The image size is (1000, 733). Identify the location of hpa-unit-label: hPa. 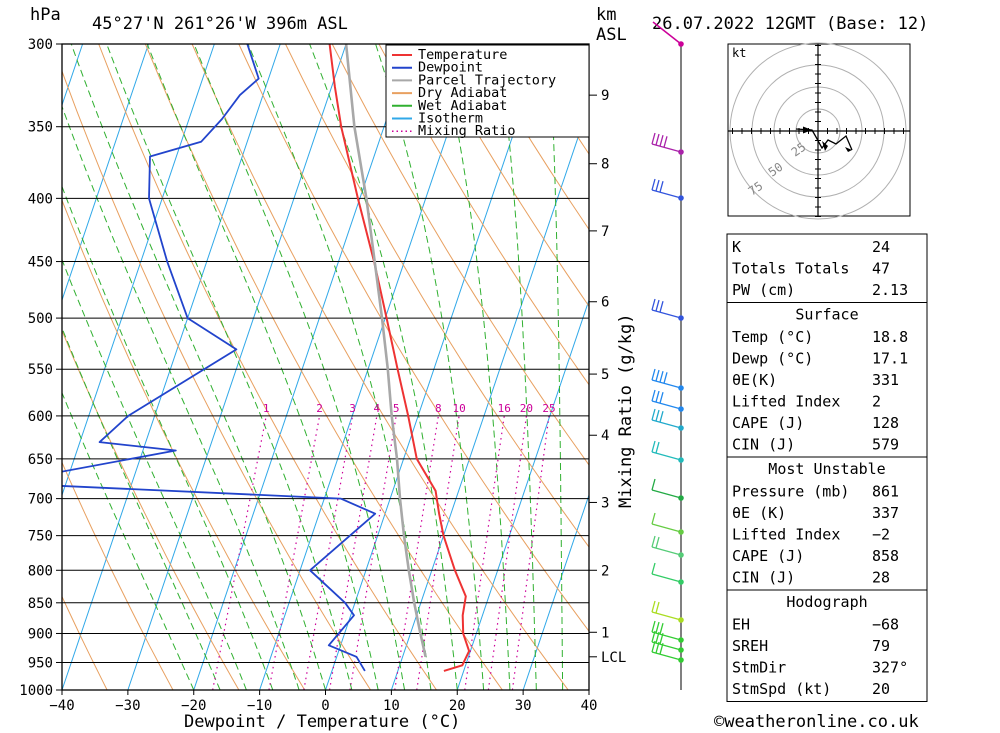
(45, 15).